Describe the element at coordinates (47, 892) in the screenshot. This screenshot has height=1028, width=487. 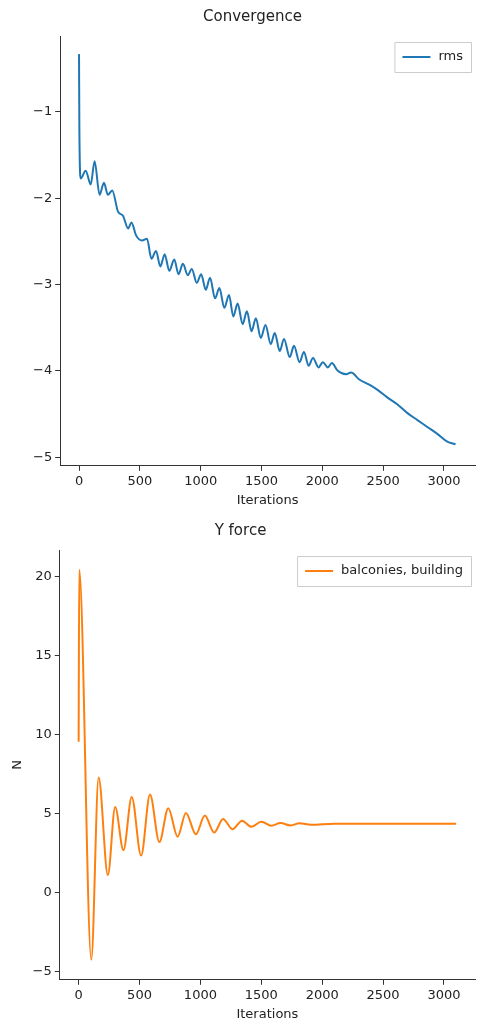
I see `y-tick-label: 0` at that location.